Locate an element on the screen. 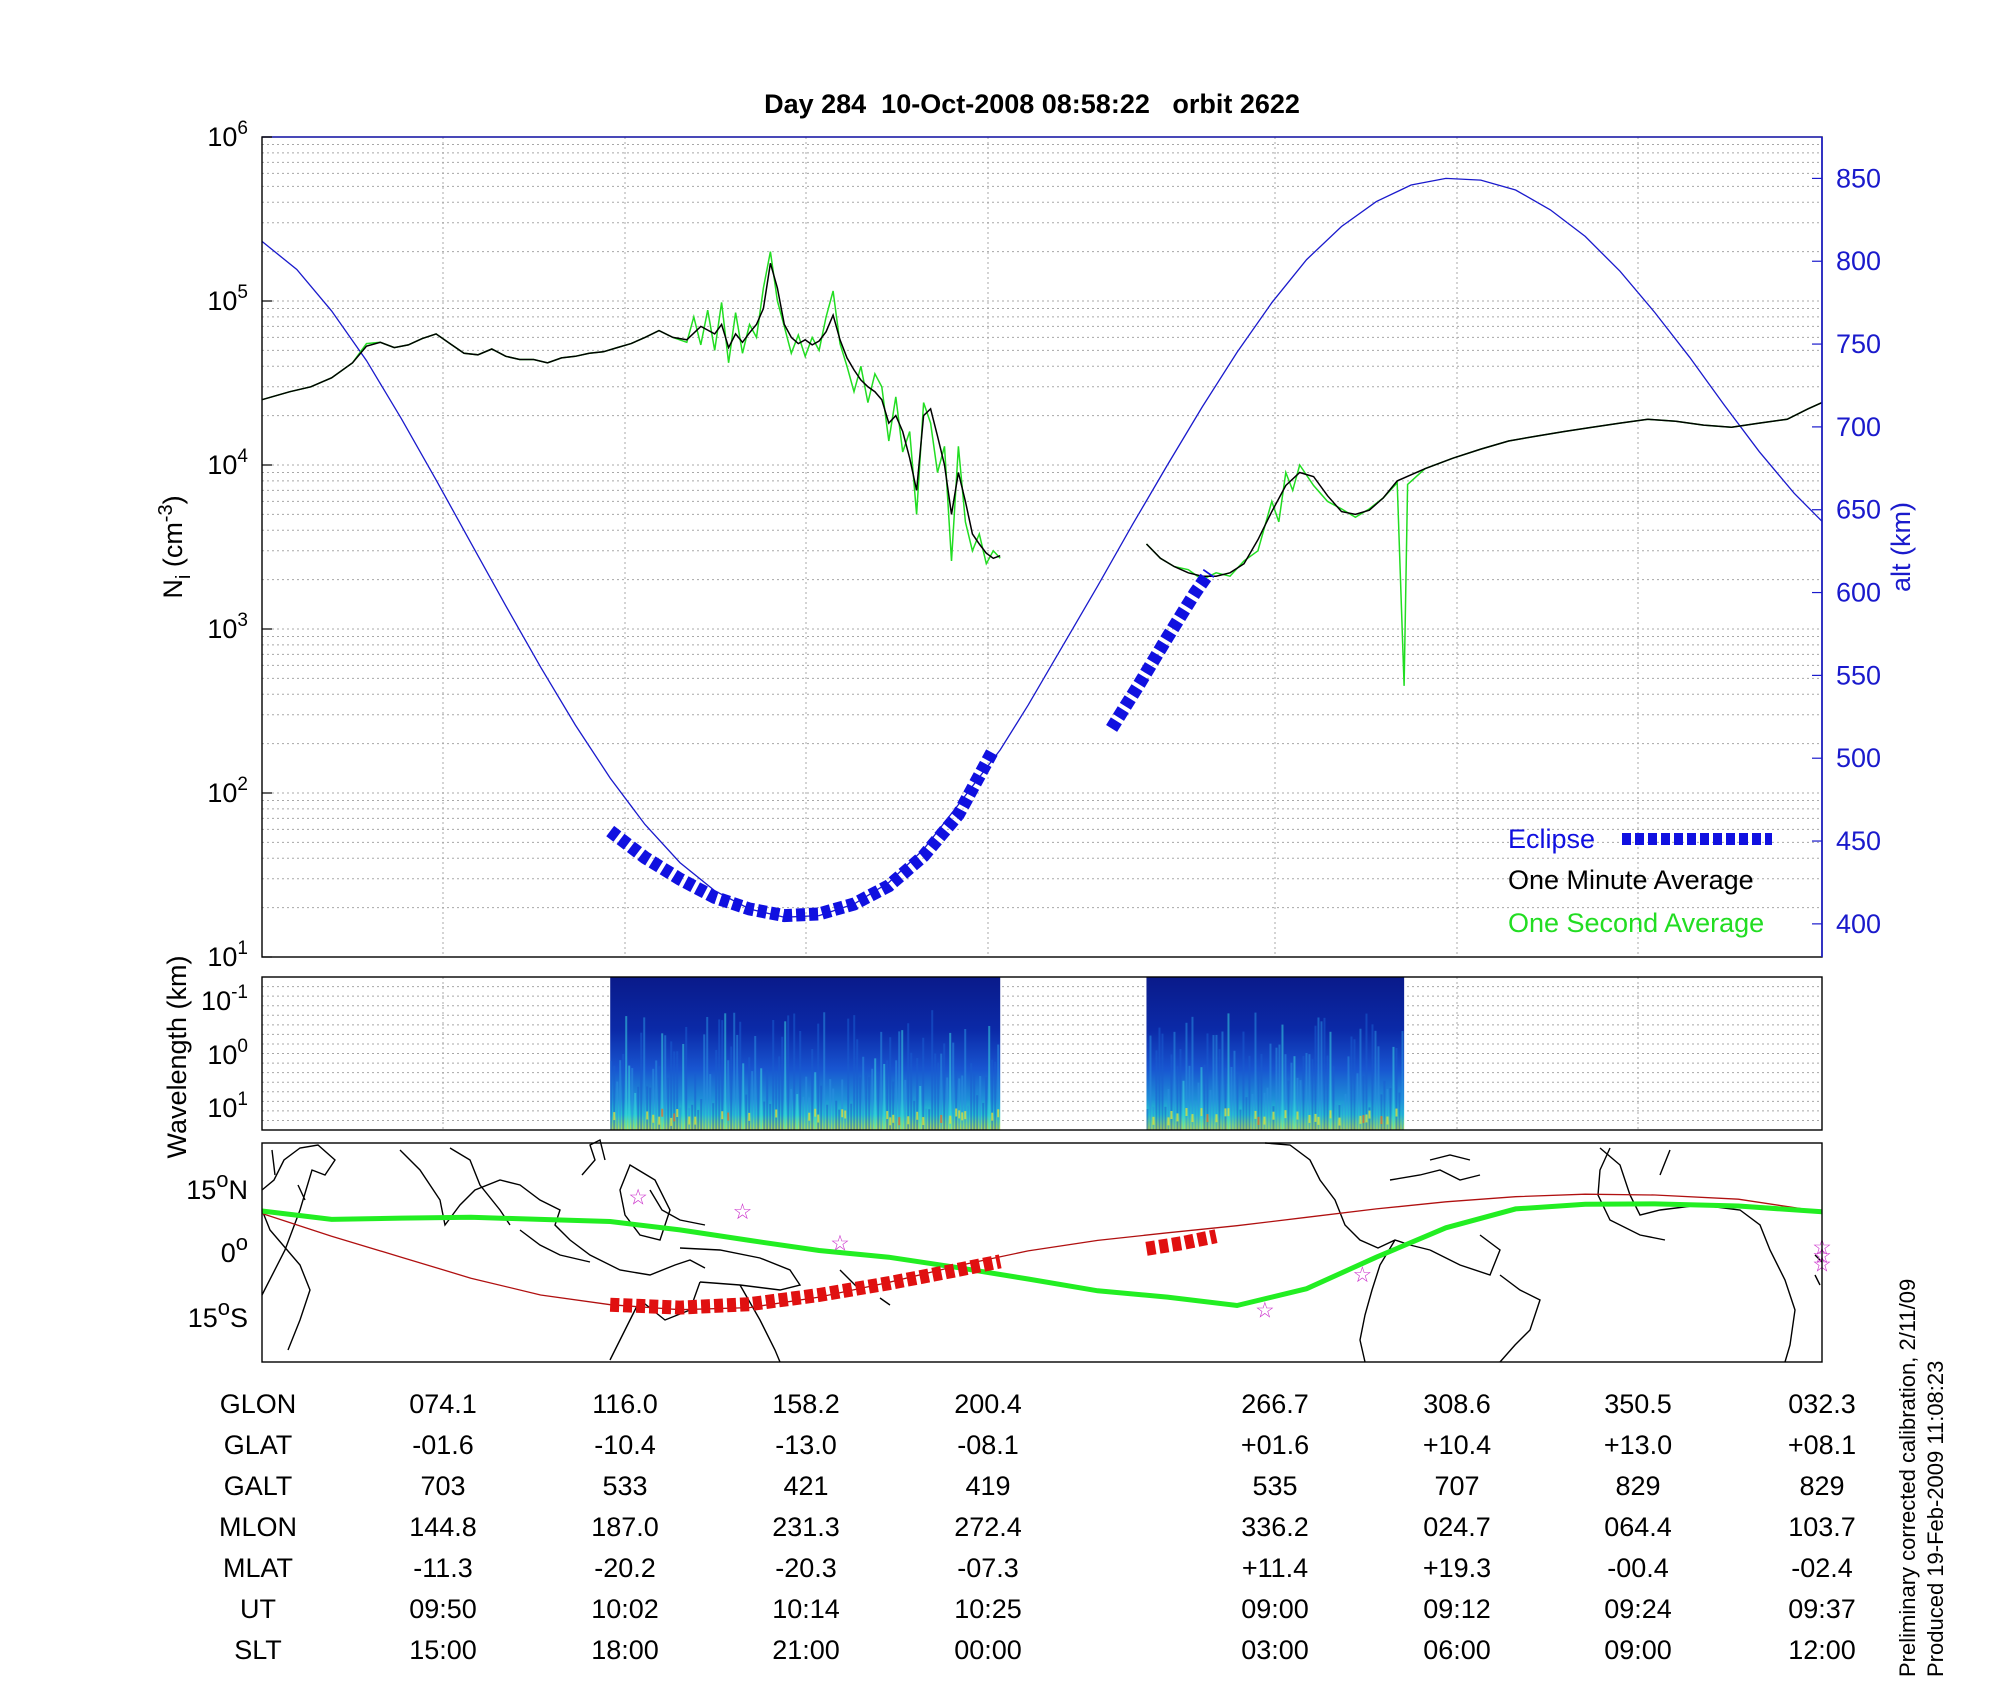  right-tick-label: 700 is located at coordinates (1858, 427).